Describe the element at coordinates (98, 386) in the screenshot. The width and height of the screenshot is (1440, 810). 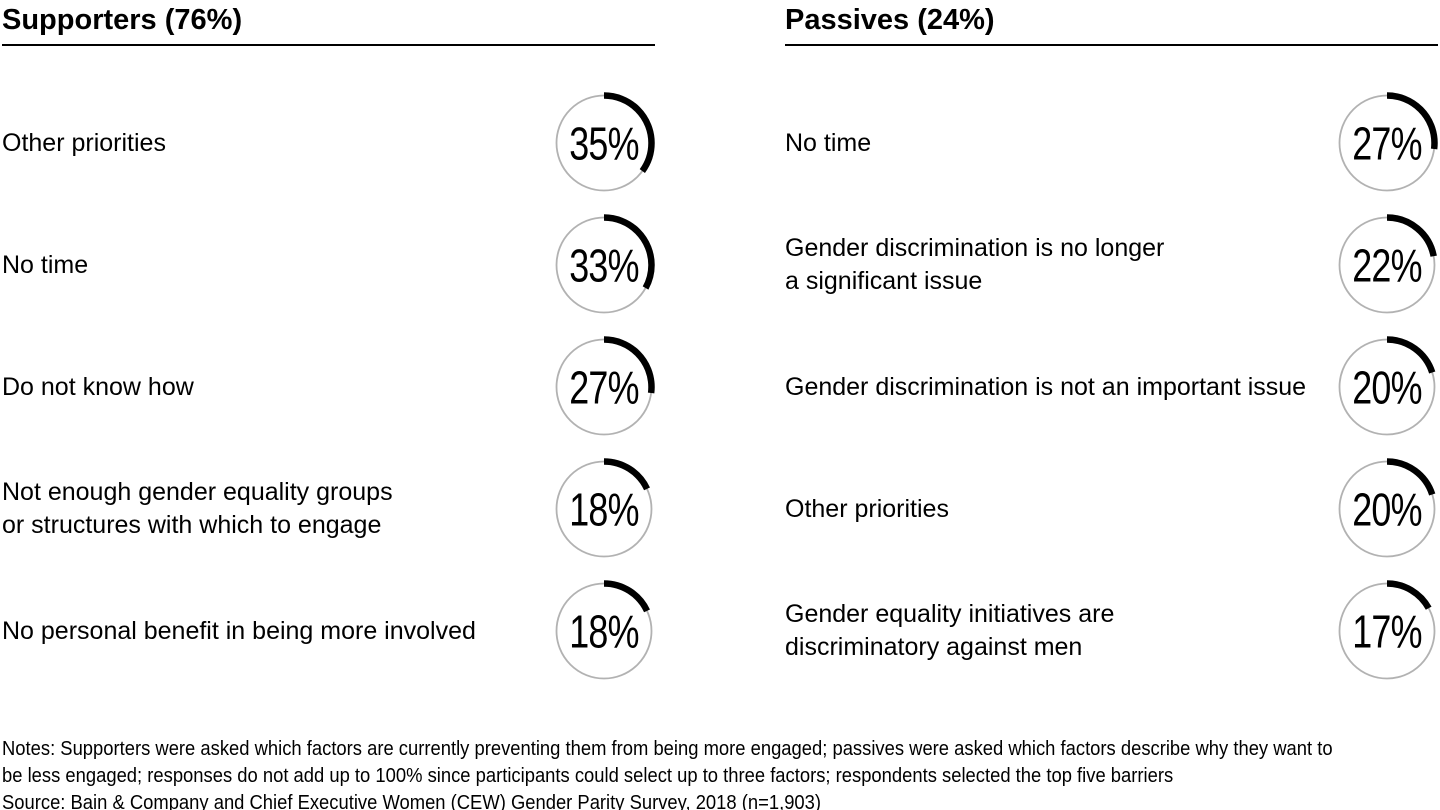
I see `barrier-label: Do not know how` at that location.